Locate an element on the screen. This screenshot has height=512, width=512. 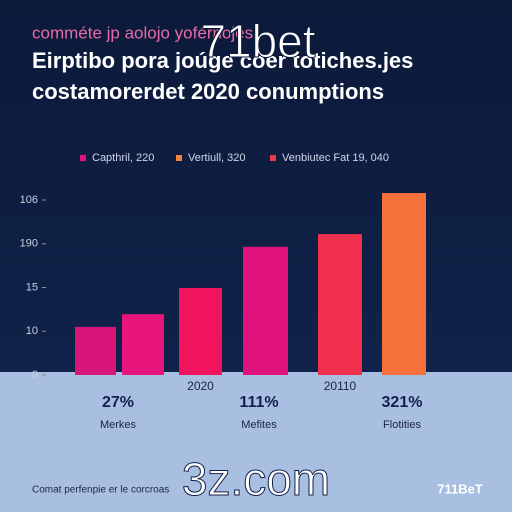
brand: 711BeT is located at coordinates (460, 488).